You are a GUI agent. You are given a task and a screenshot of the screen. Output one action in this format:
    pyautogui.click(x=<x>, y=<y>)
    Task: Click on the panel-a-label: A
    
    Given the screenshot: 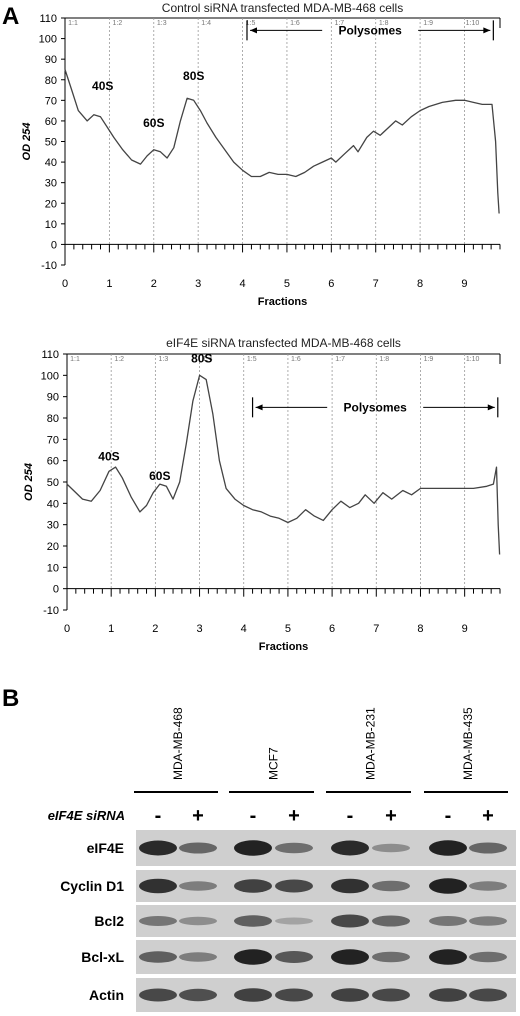 What is the action you would take?
    pyautogui.click(x=10, y=16)
    